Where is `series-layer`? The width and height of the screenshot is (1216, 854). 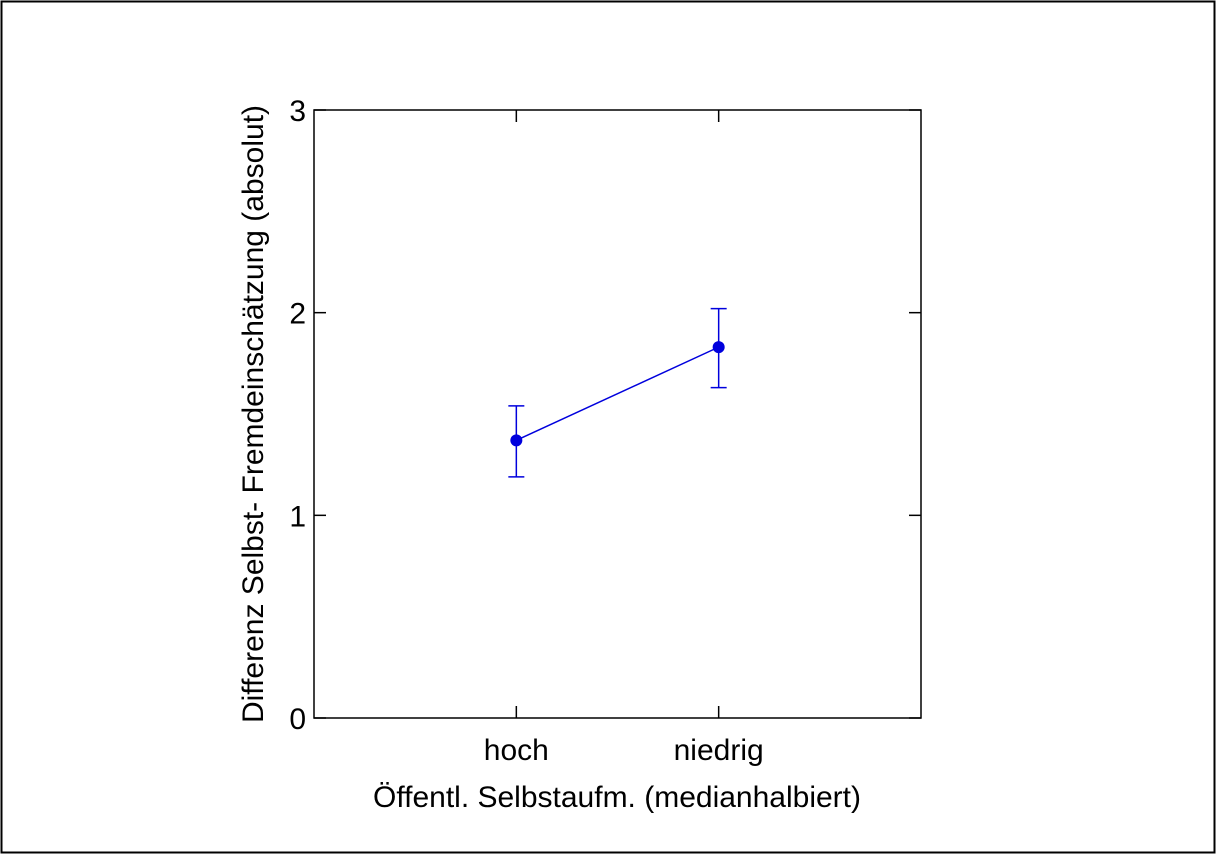
series-layer is located at coordinates (617, 392).